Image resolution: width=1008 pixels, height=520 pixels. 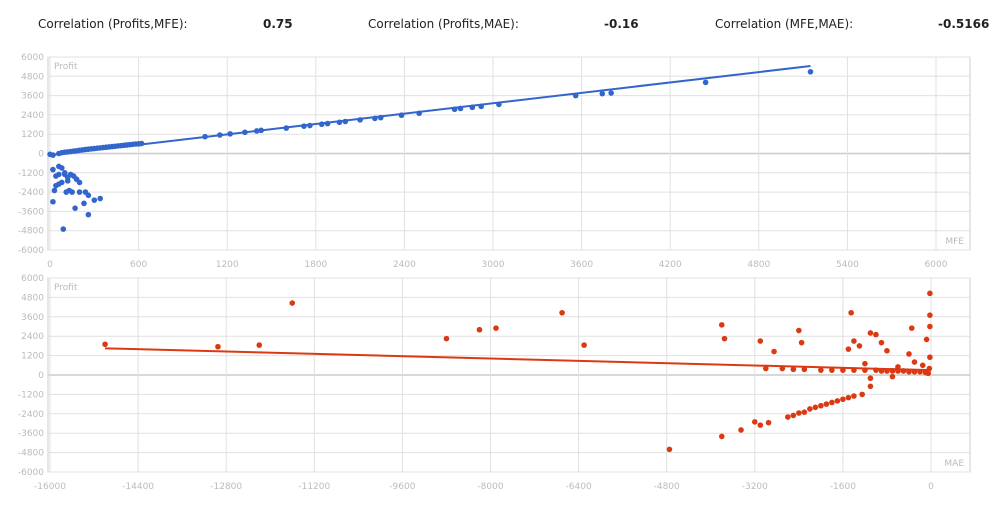 I want to click on x-tick-label: 4200, so click(x=670, y=265).